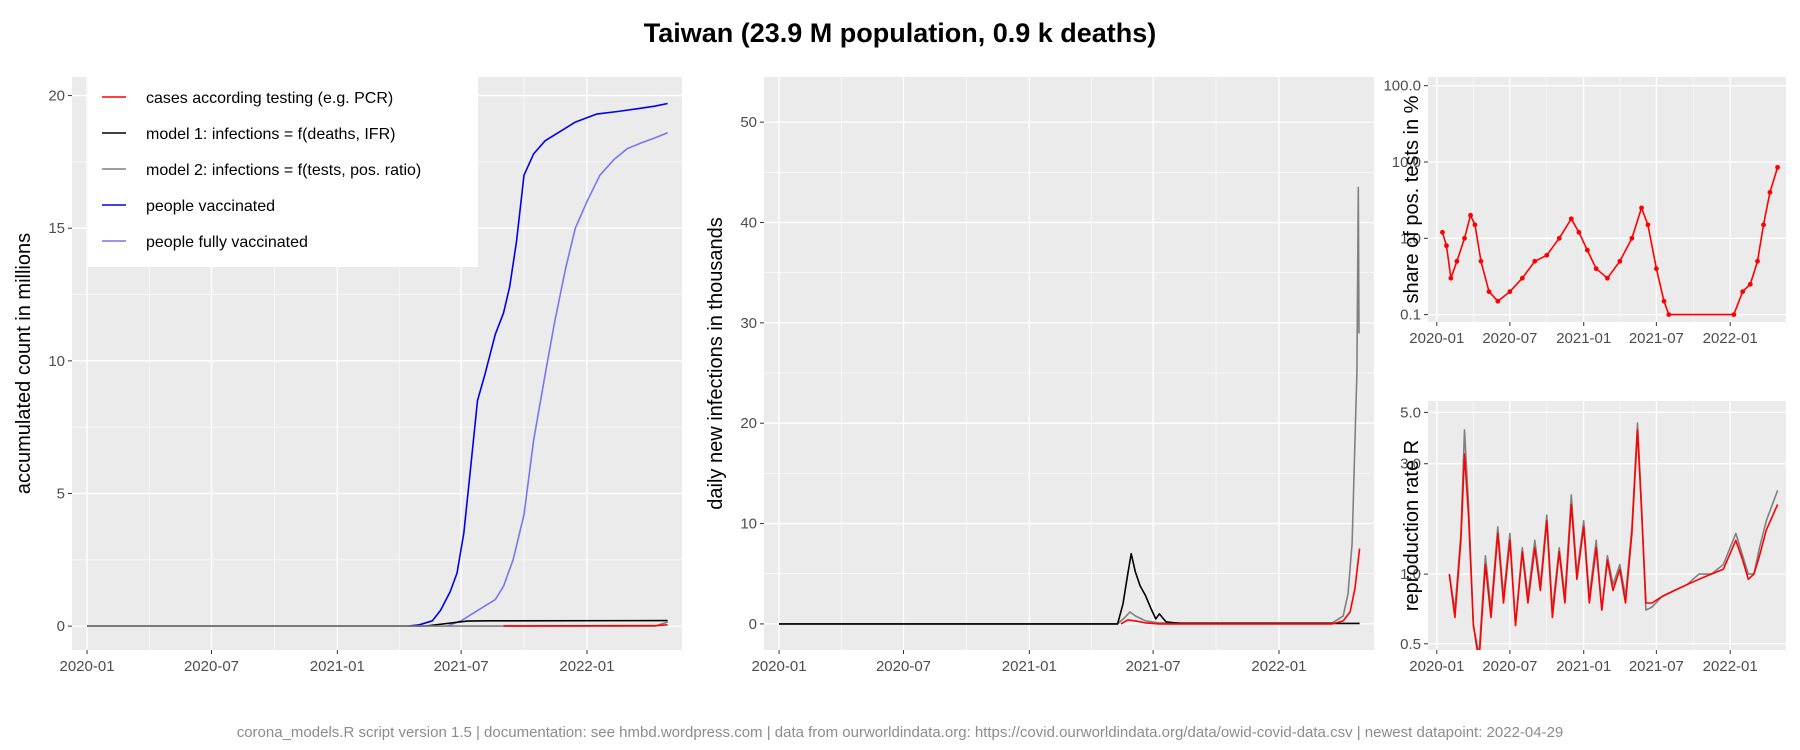 The height and width of the screenshot is (750, 1800). I want to click on chart-title: Taiwan (23.9 M population, 0.9 k deaths), so click(900, 33).